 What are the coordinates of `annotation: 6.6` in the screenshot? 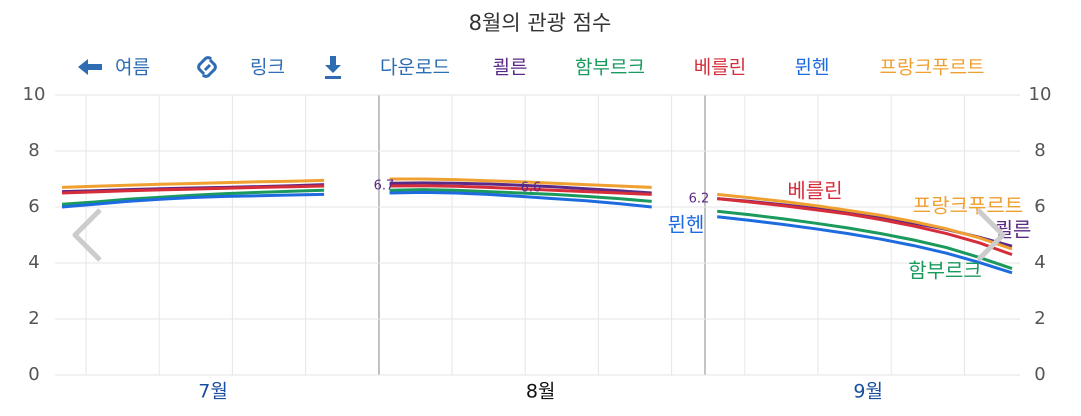 It's located at (531, 188).